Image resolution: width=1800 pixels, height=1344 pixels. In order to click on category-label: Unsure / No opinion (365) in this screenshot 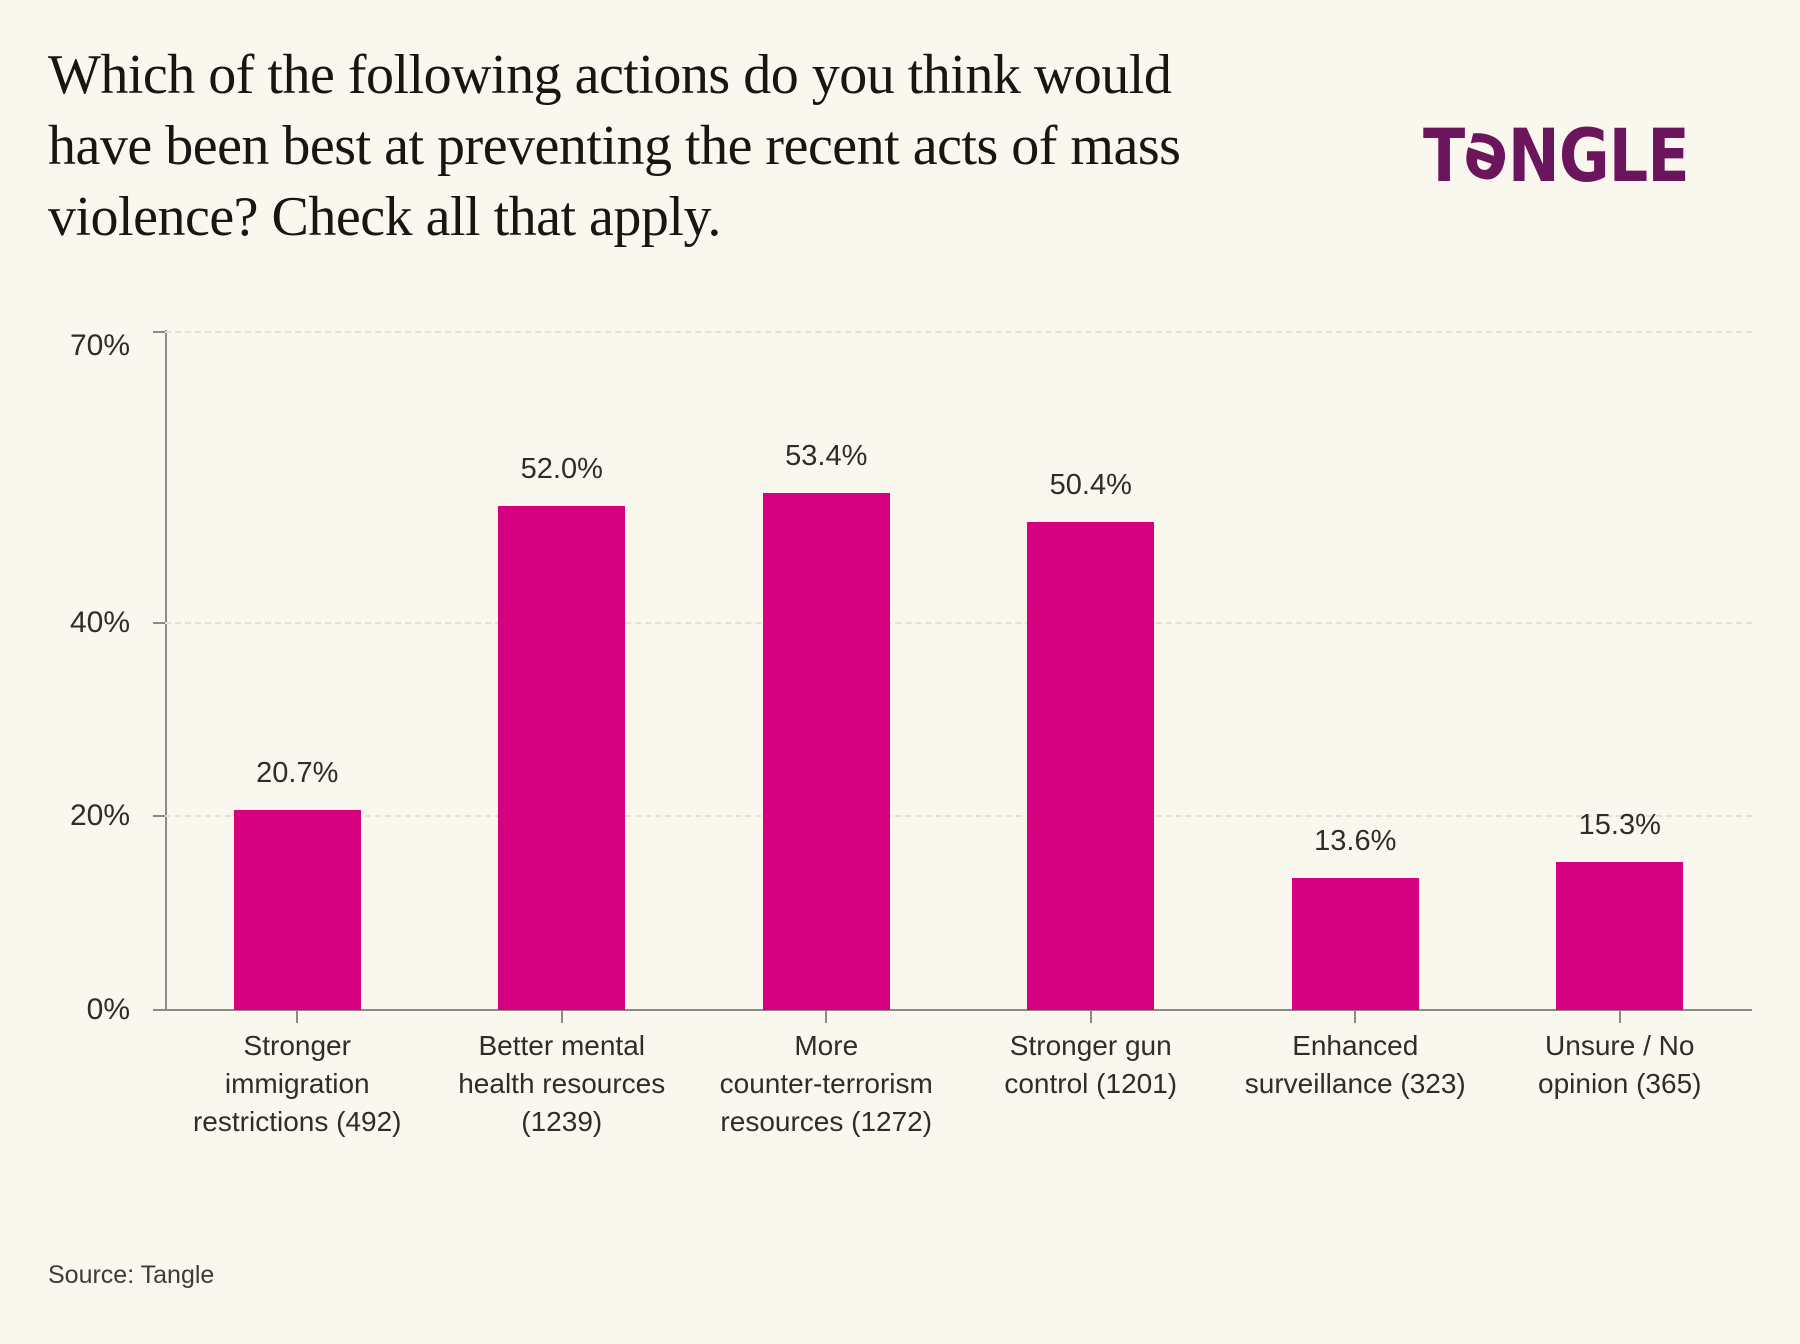, I will do `click(1620, 1065)`.